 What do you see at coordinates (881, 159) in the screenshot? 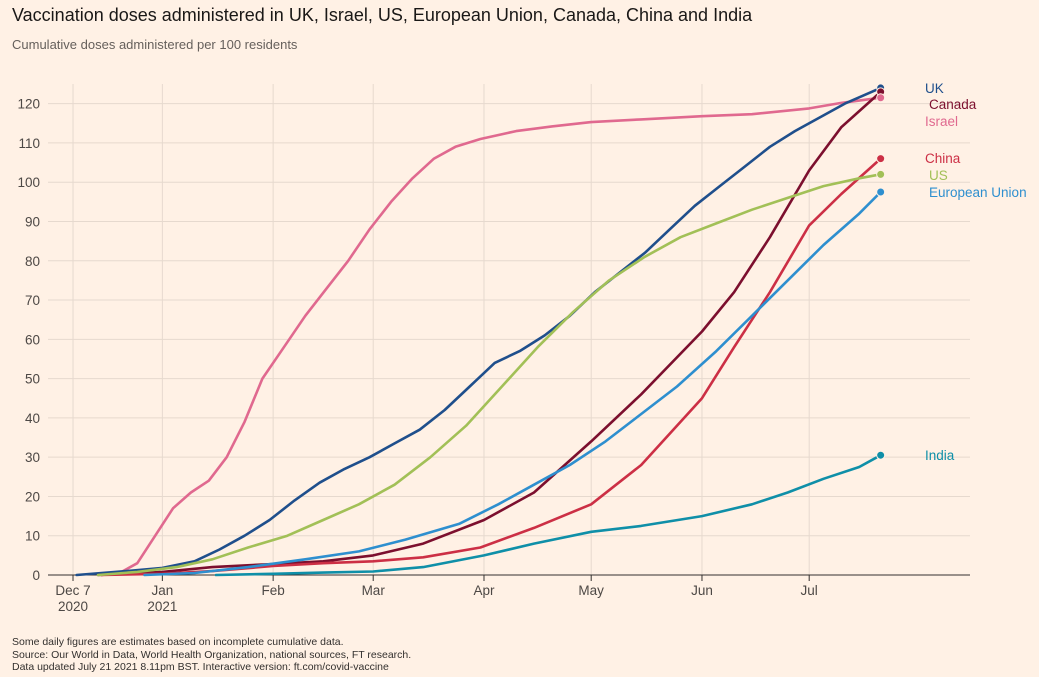
I see `end-dot-china` at bounding box center [881, 159].